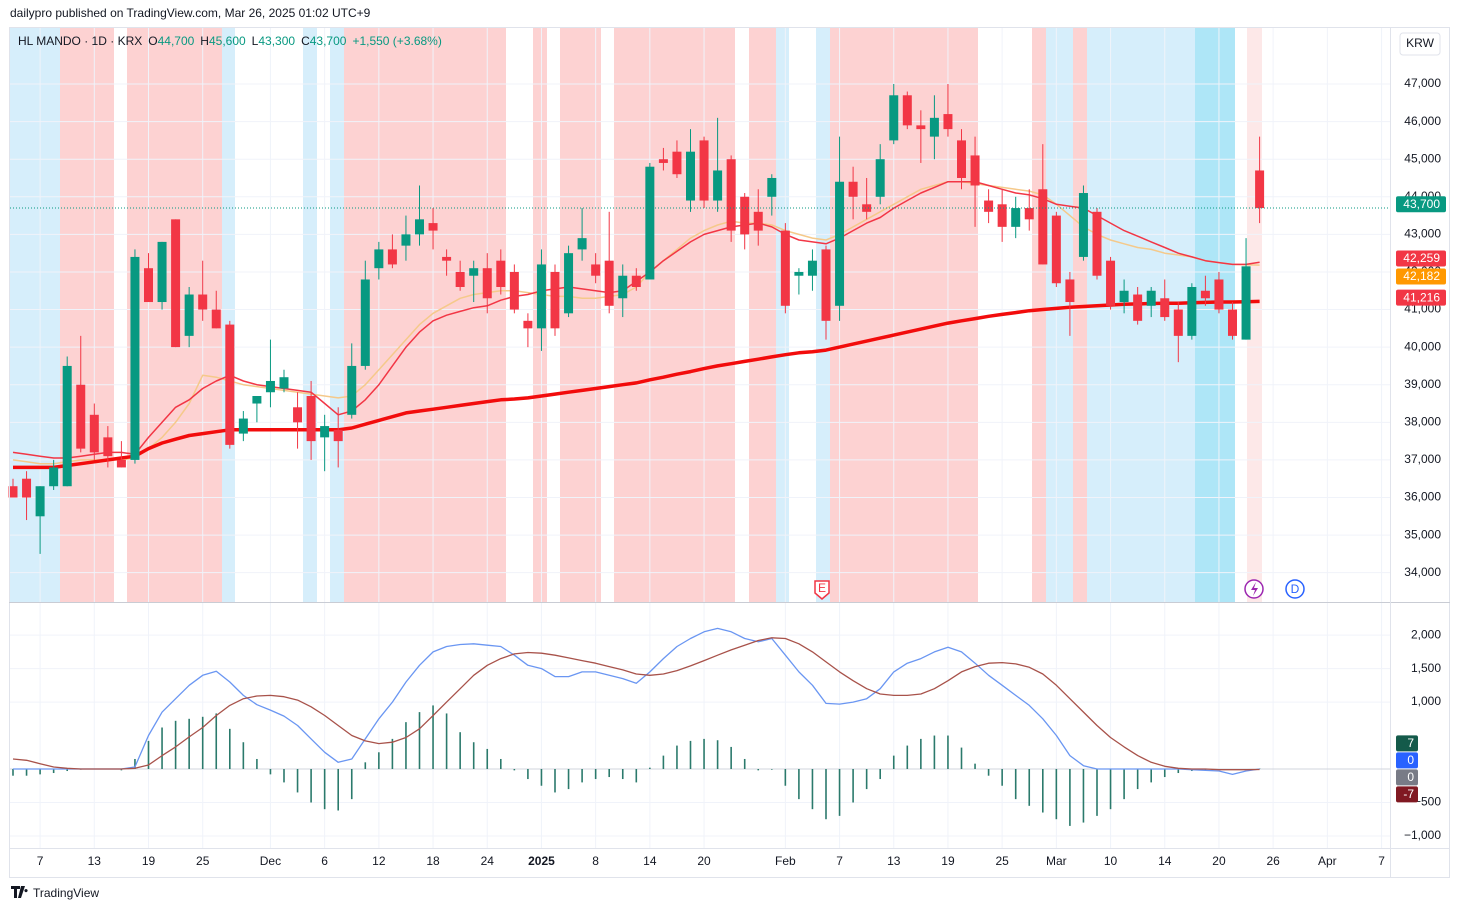 The height and width of the screenshot is (912, 1460). I want to click on currency: KRW, so click(1420, 43).